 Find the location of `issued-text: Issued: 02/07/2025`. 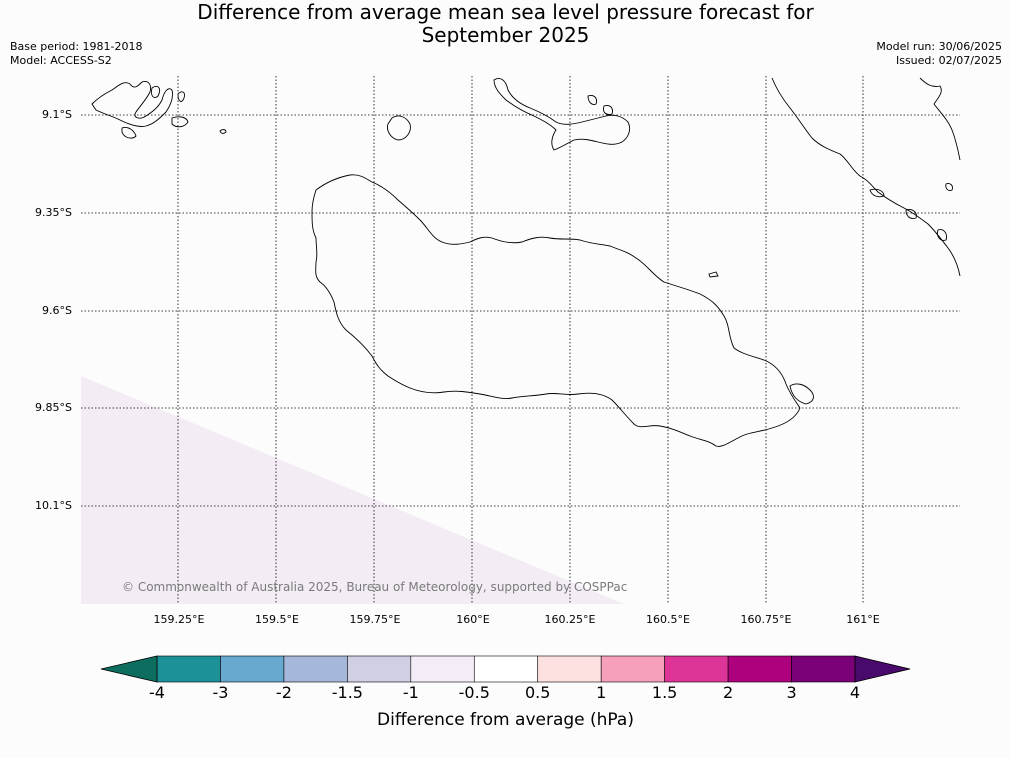

issued-text: Issued: 02/07/2025 is located at coordinates (948, 60).